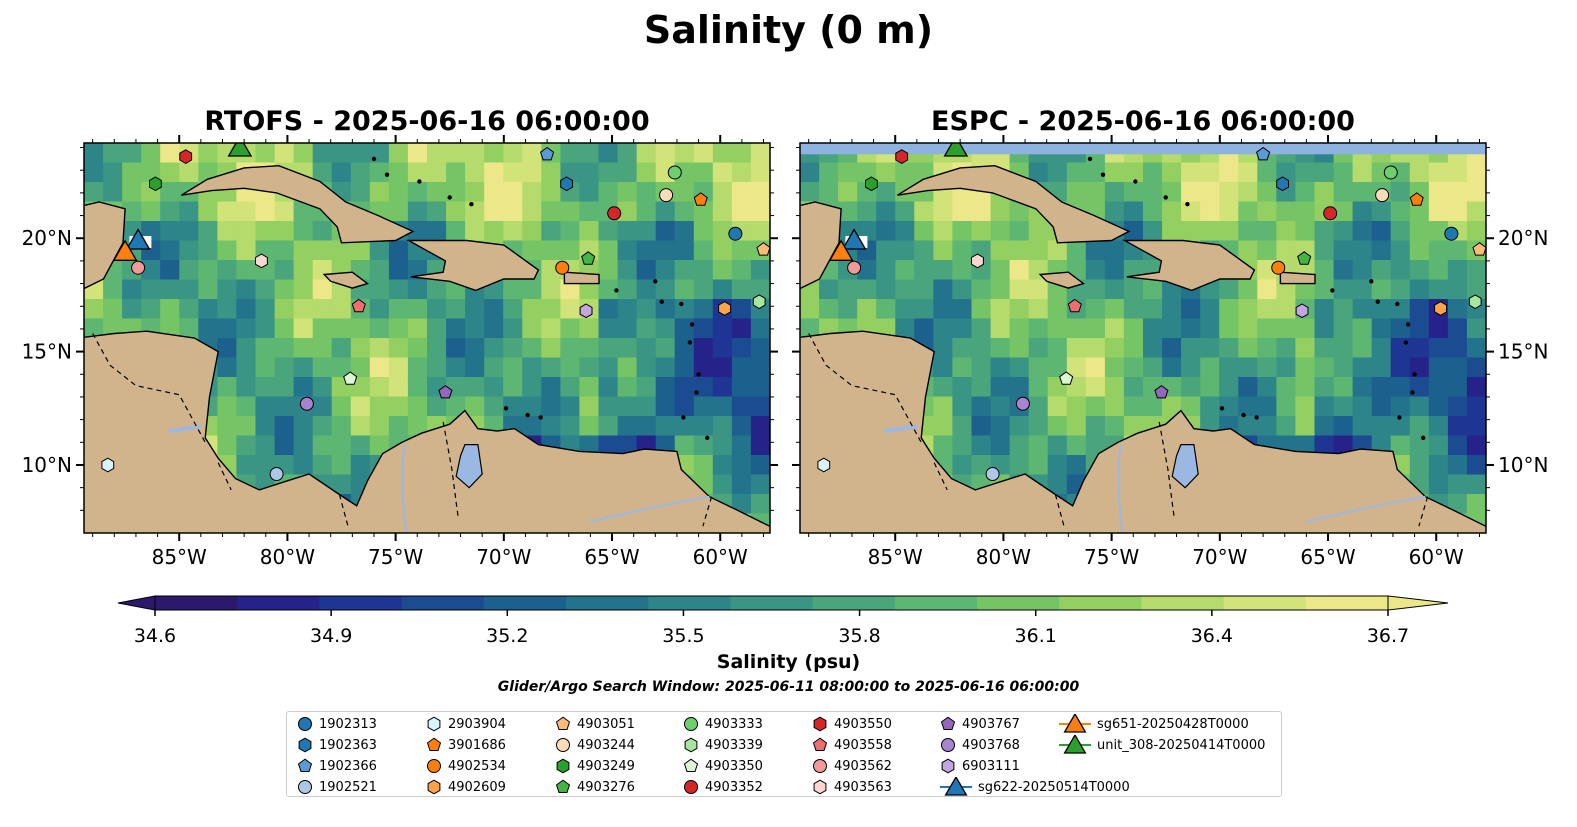 The height and width of the screenshot is (827, 1577). Describe the element at coordinates (720, 557) in the screenshot. I see `x-tick-label: 60°W` at that location.